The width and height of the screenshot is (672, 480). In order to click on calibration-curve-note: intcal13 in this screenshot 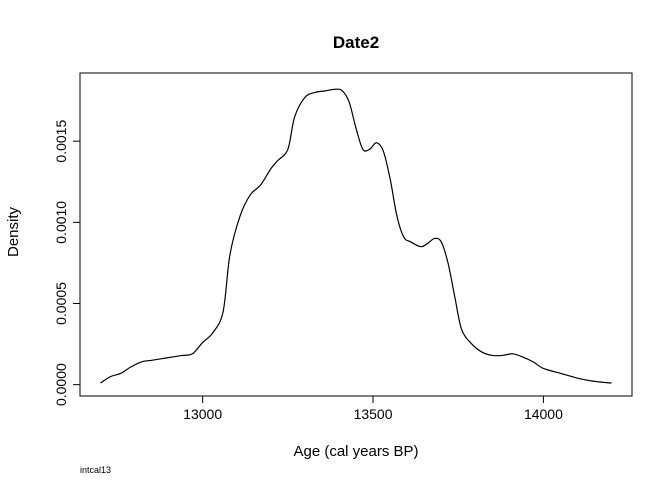, I will do `click(95, 470)`.